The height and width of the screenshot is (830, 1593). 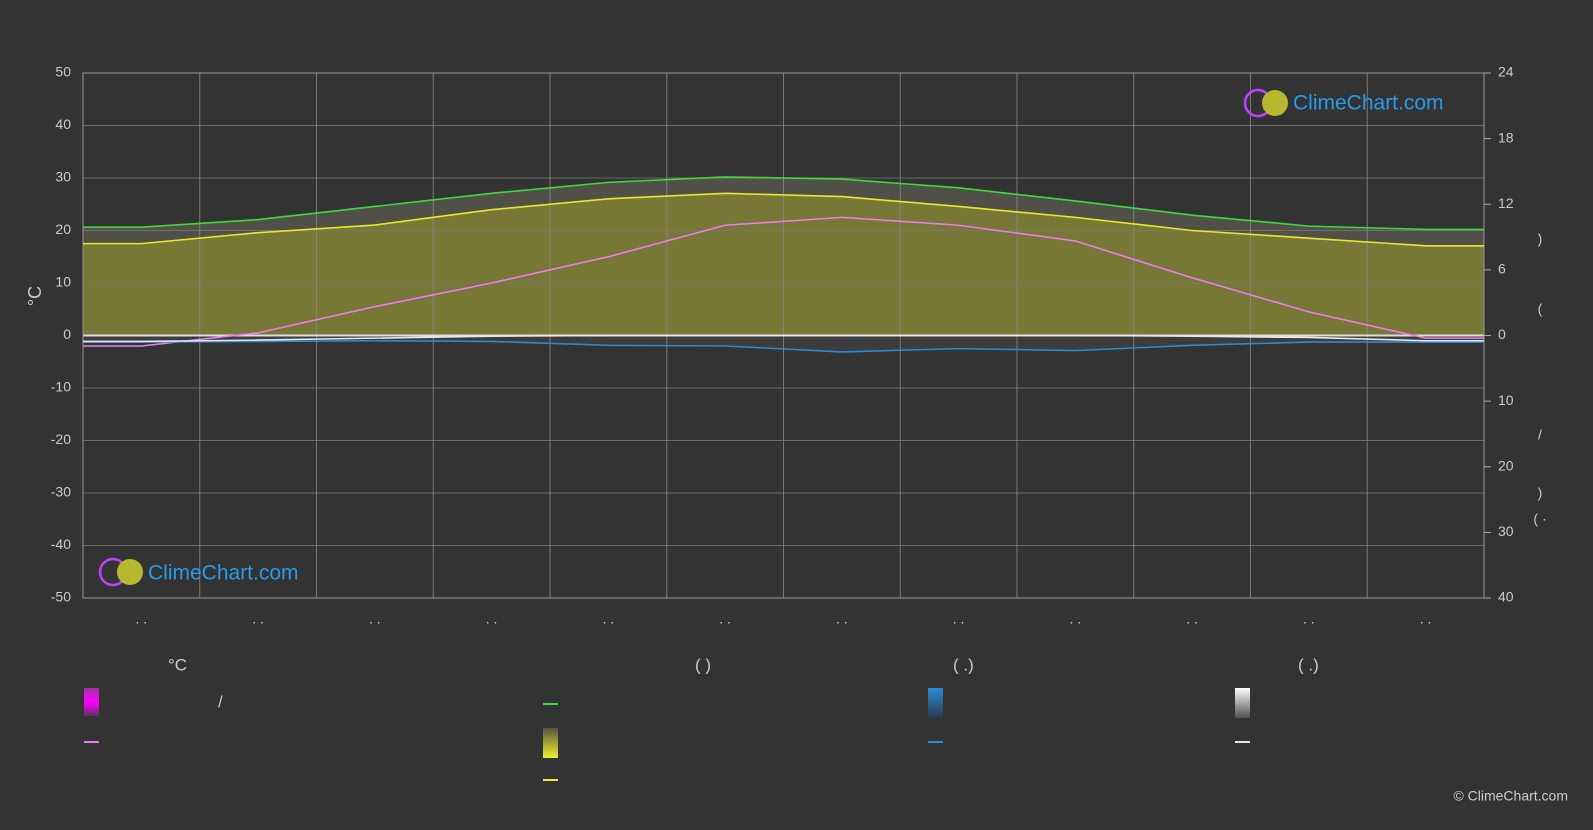 What do you see at coordinates (63, 124) in the screenshot?
I see `y-tick-label: 40` at bounding box center [63, 124].